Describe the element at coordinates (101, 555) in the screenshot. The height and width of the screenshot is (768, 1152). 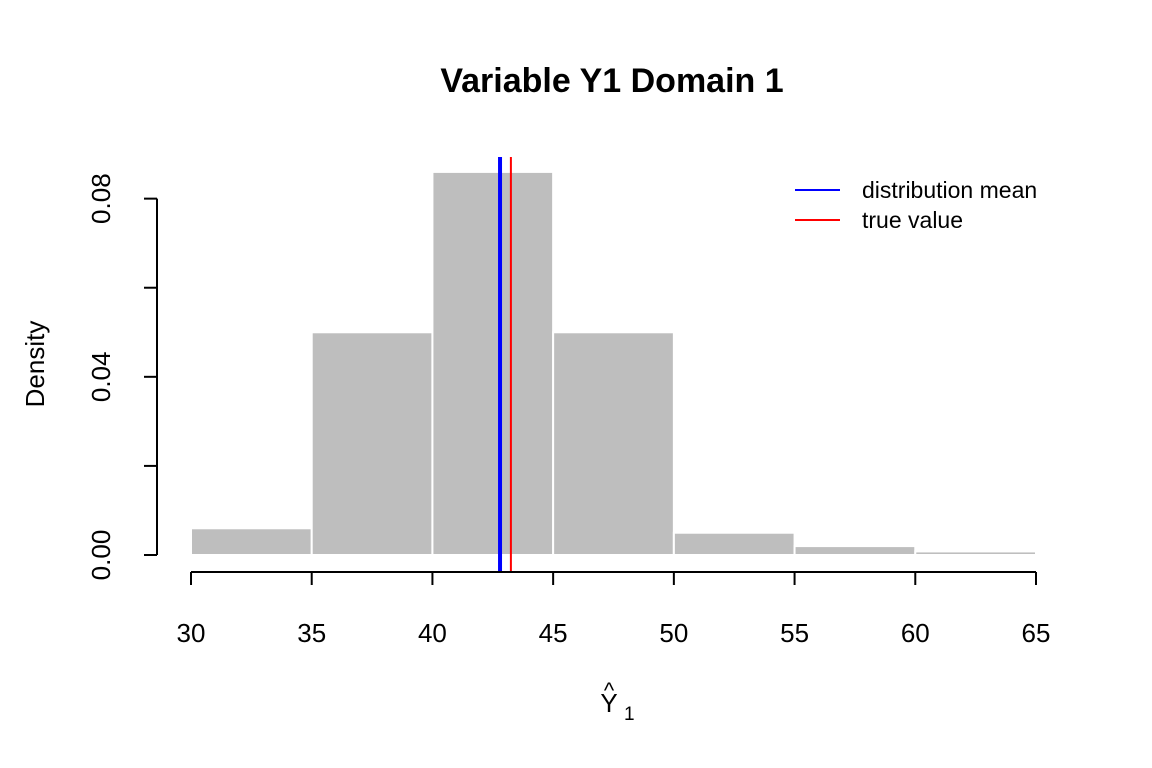
I see `y-tick-label-0: 0.00` at that location.